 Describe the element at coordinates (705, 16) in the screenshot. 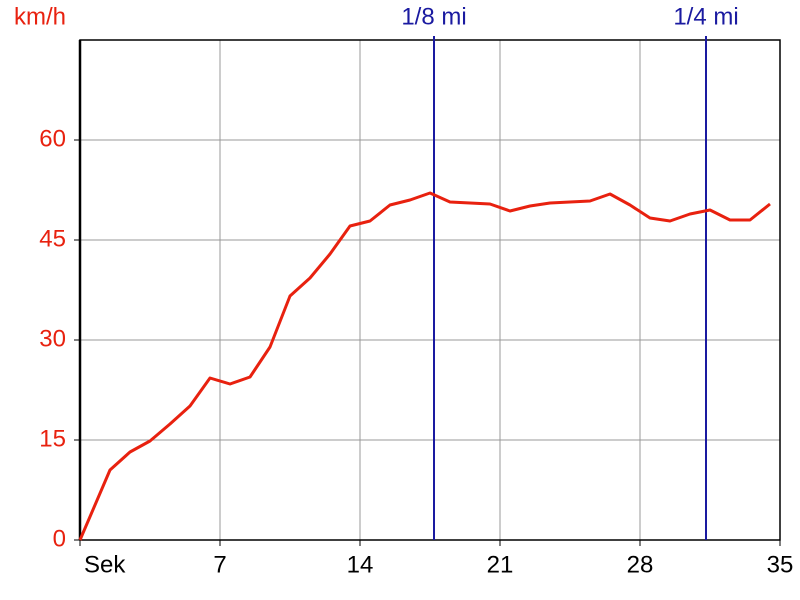

I see `distance-marker-label: 1/4 mi` at that location.